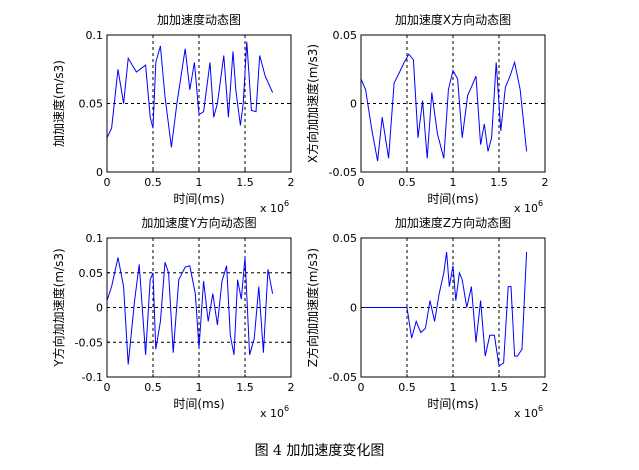 This screenshot has height=470, width=639. I want to click on chart-title: 加加速度Y方向动态图, so click(198, 222).